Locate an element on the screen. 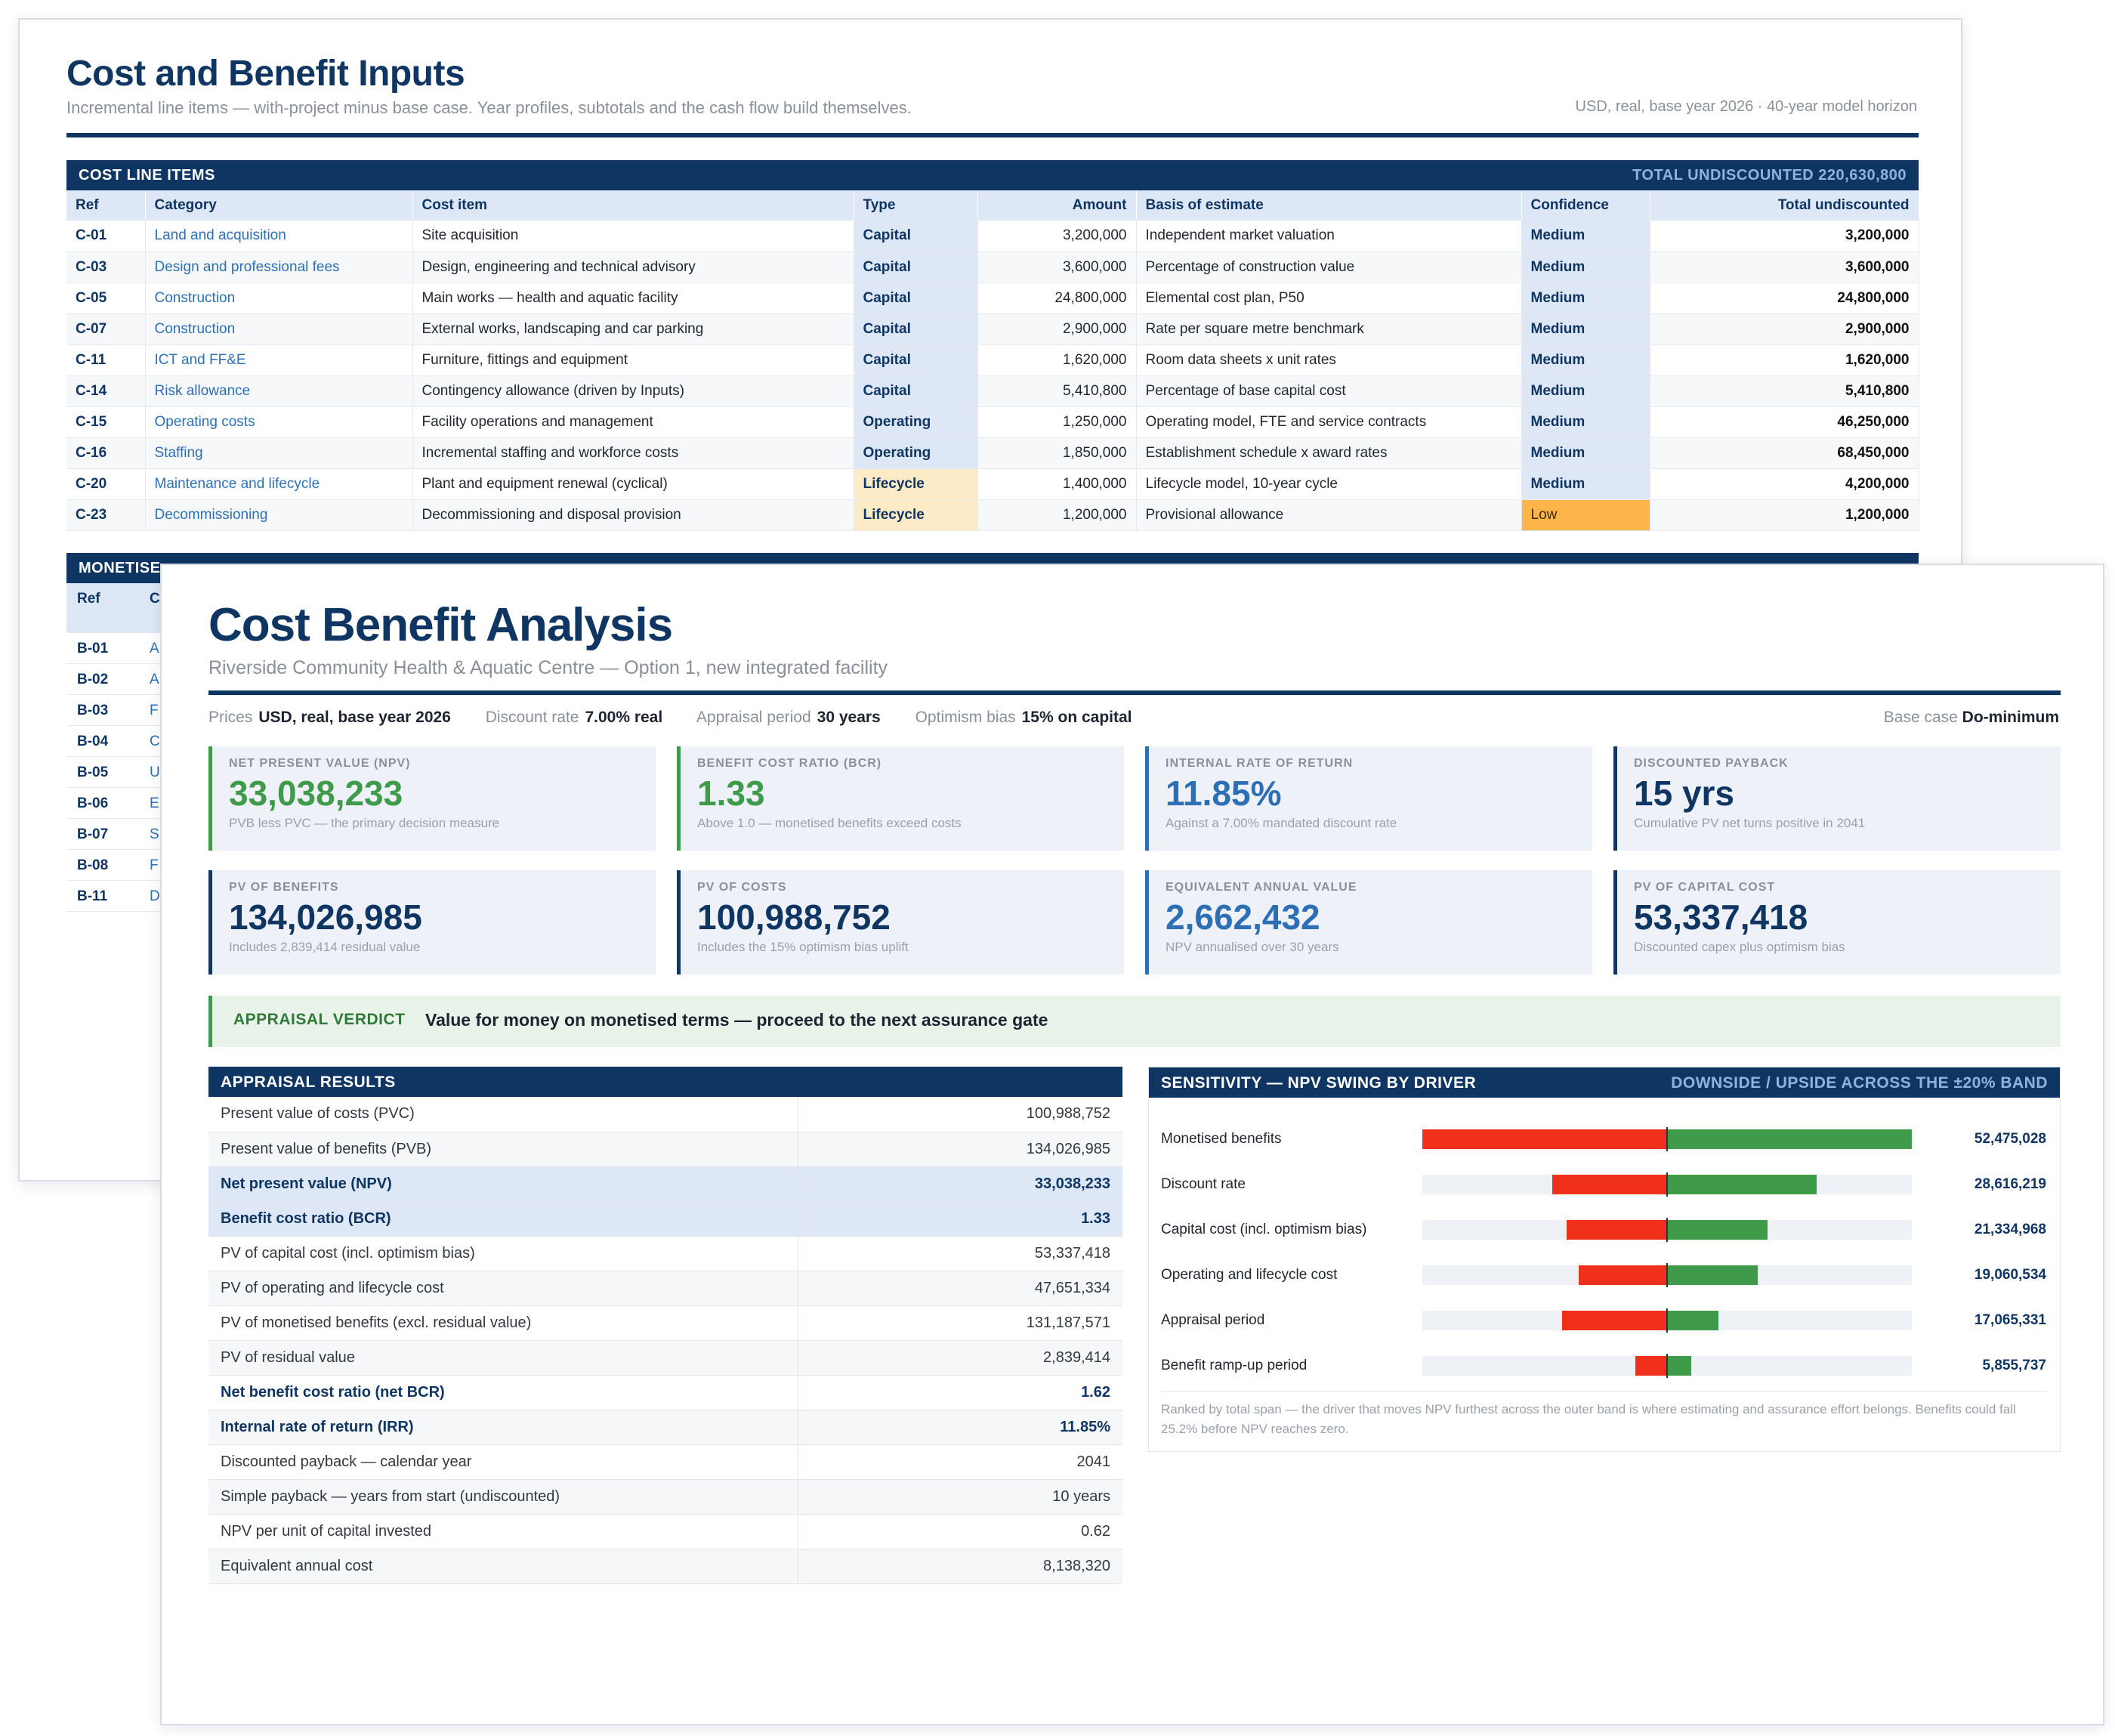  result-label: NPV per unit of capital invested is located at coordinates (503, 1531).